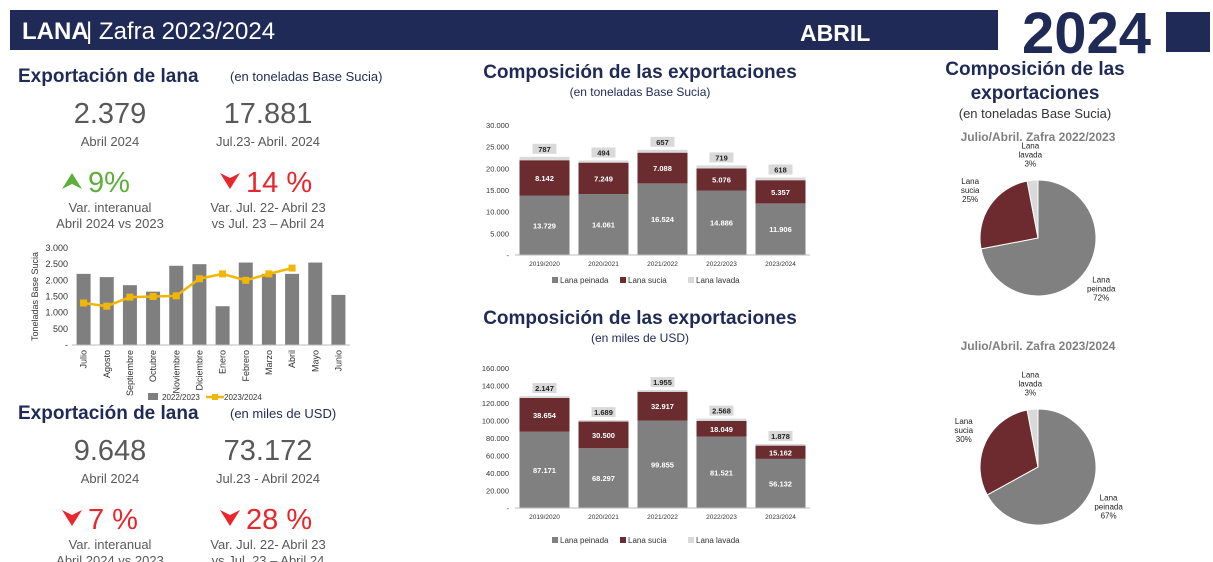  I want to click on value-label: 32.917, so click(662, 406).